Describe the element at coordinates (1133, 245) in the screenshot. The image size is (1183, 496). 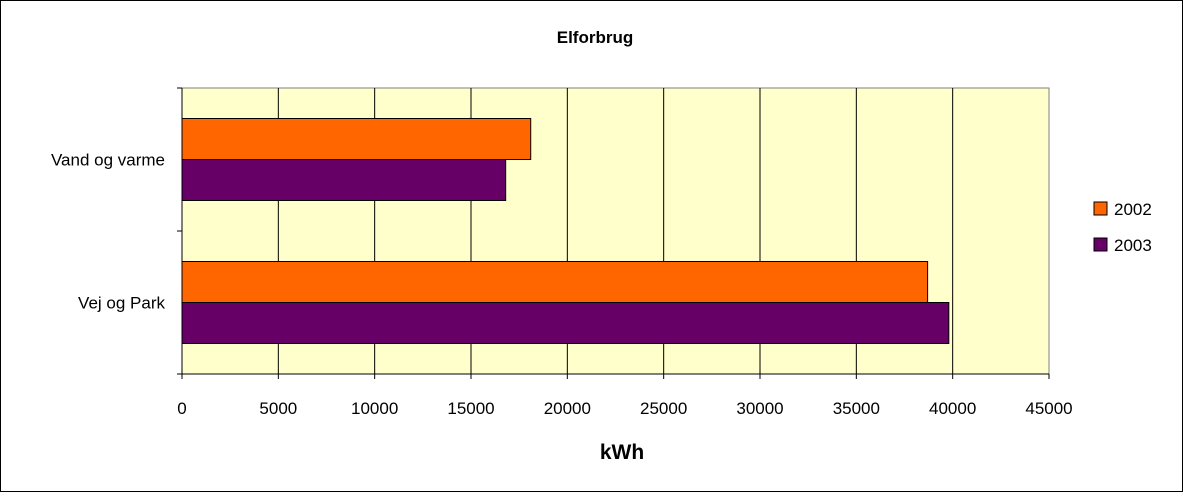
I see `legend-label: 2003` at that location.